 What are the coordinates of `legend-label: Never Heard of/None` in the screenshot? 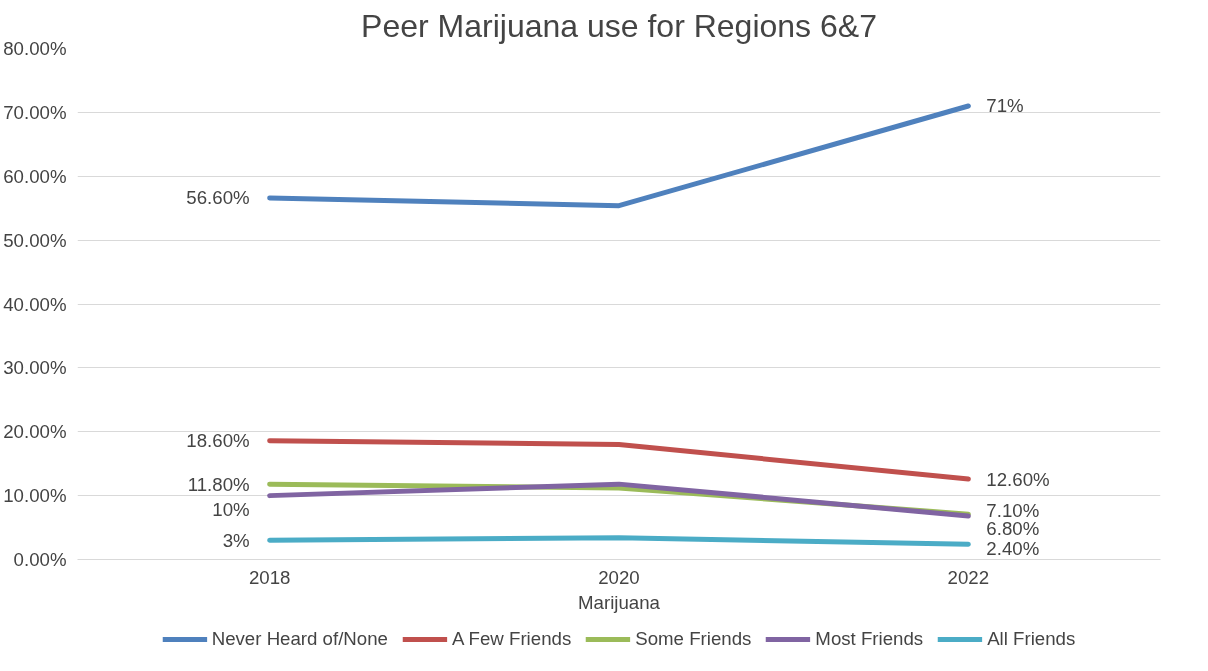 It's located at (299, 639).